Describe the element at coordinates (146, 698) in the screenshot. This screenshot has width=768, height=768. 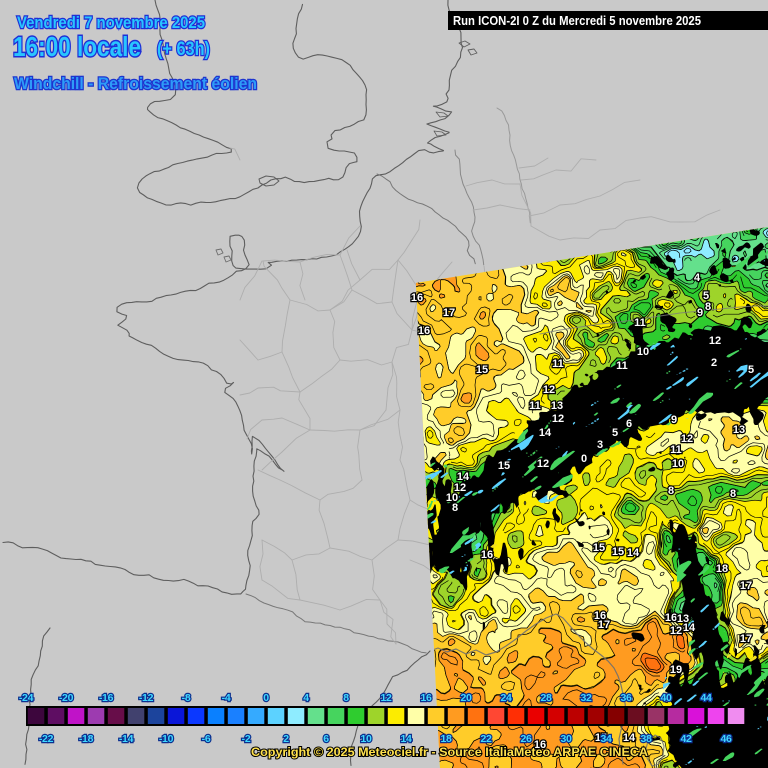
I see `svg-text: -12` at that location.